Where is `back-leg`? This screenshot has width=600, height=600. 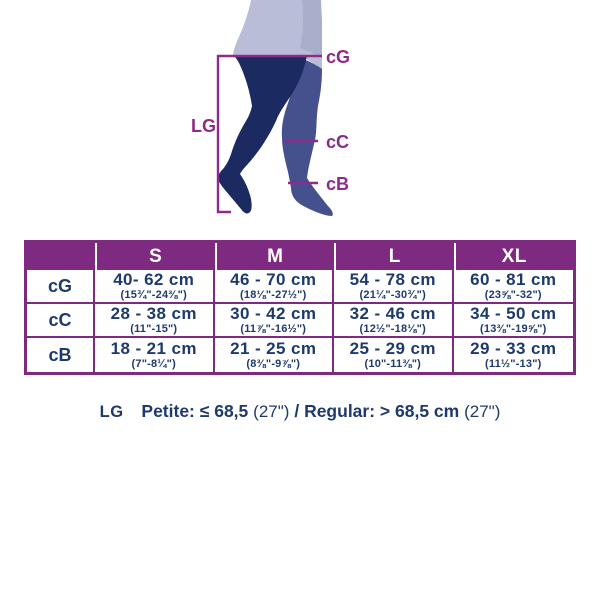 back-leg is located at coordinates (307, 136).